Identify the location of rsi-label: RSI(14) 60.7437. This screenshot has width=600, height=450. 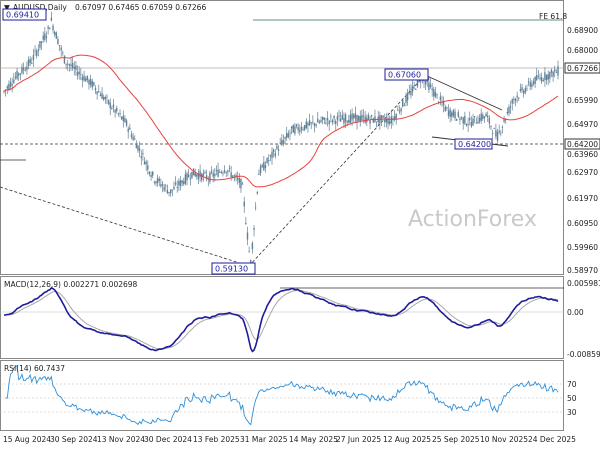
(34, 368).